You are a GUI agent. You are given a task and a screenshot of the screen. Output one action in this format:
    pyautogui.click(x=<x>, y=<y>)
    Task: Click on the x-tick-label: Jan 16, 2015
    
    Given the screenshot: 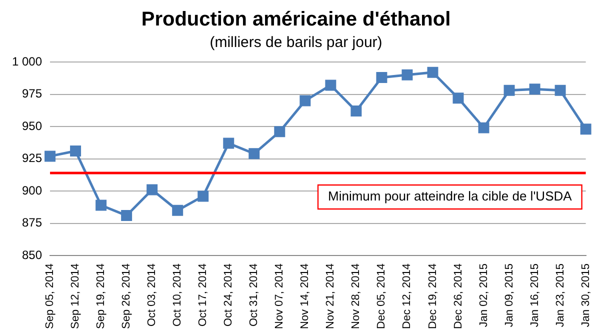 What is the action you would take?
    pyautogui.click(x=534, y=296)
    